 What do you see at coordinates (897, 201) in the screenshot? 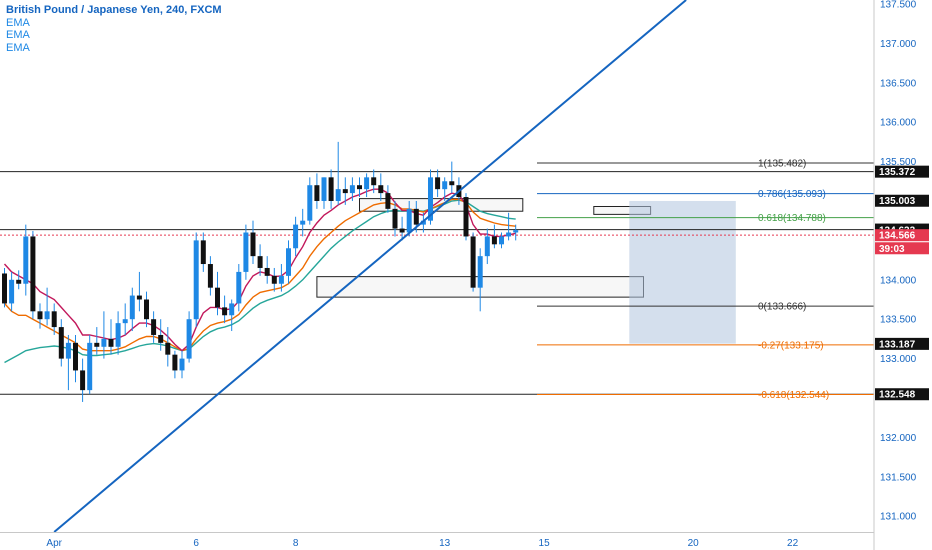
I see `price-tag-label: 135.003` at bounding box center [897, 201].